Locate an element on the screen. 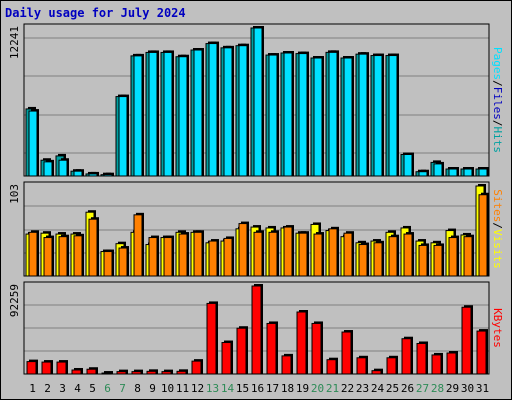 The height and width of the screenshot is (400, 512). day-label-27: 27 is located at coordinates (422, 388).